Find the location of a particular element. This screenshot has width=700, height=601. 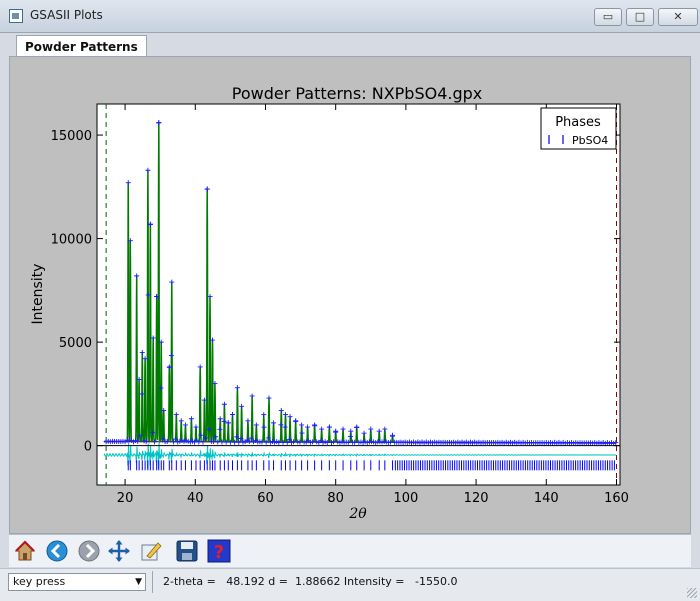

forward-icon is located at coordinates (89, 551).